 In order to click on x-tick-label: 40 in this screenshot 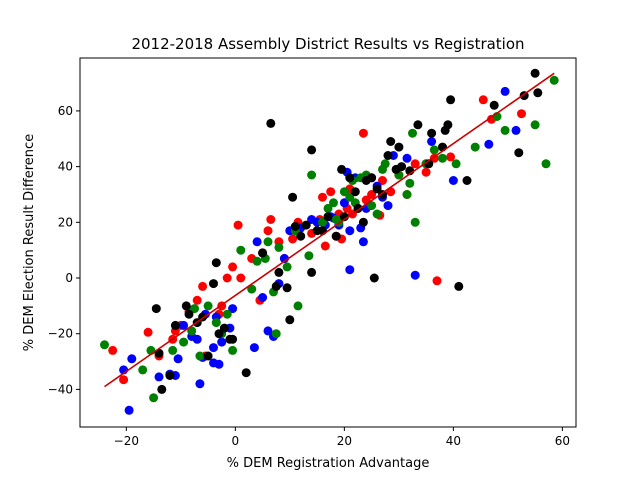, I will do `click(453, 441)`.